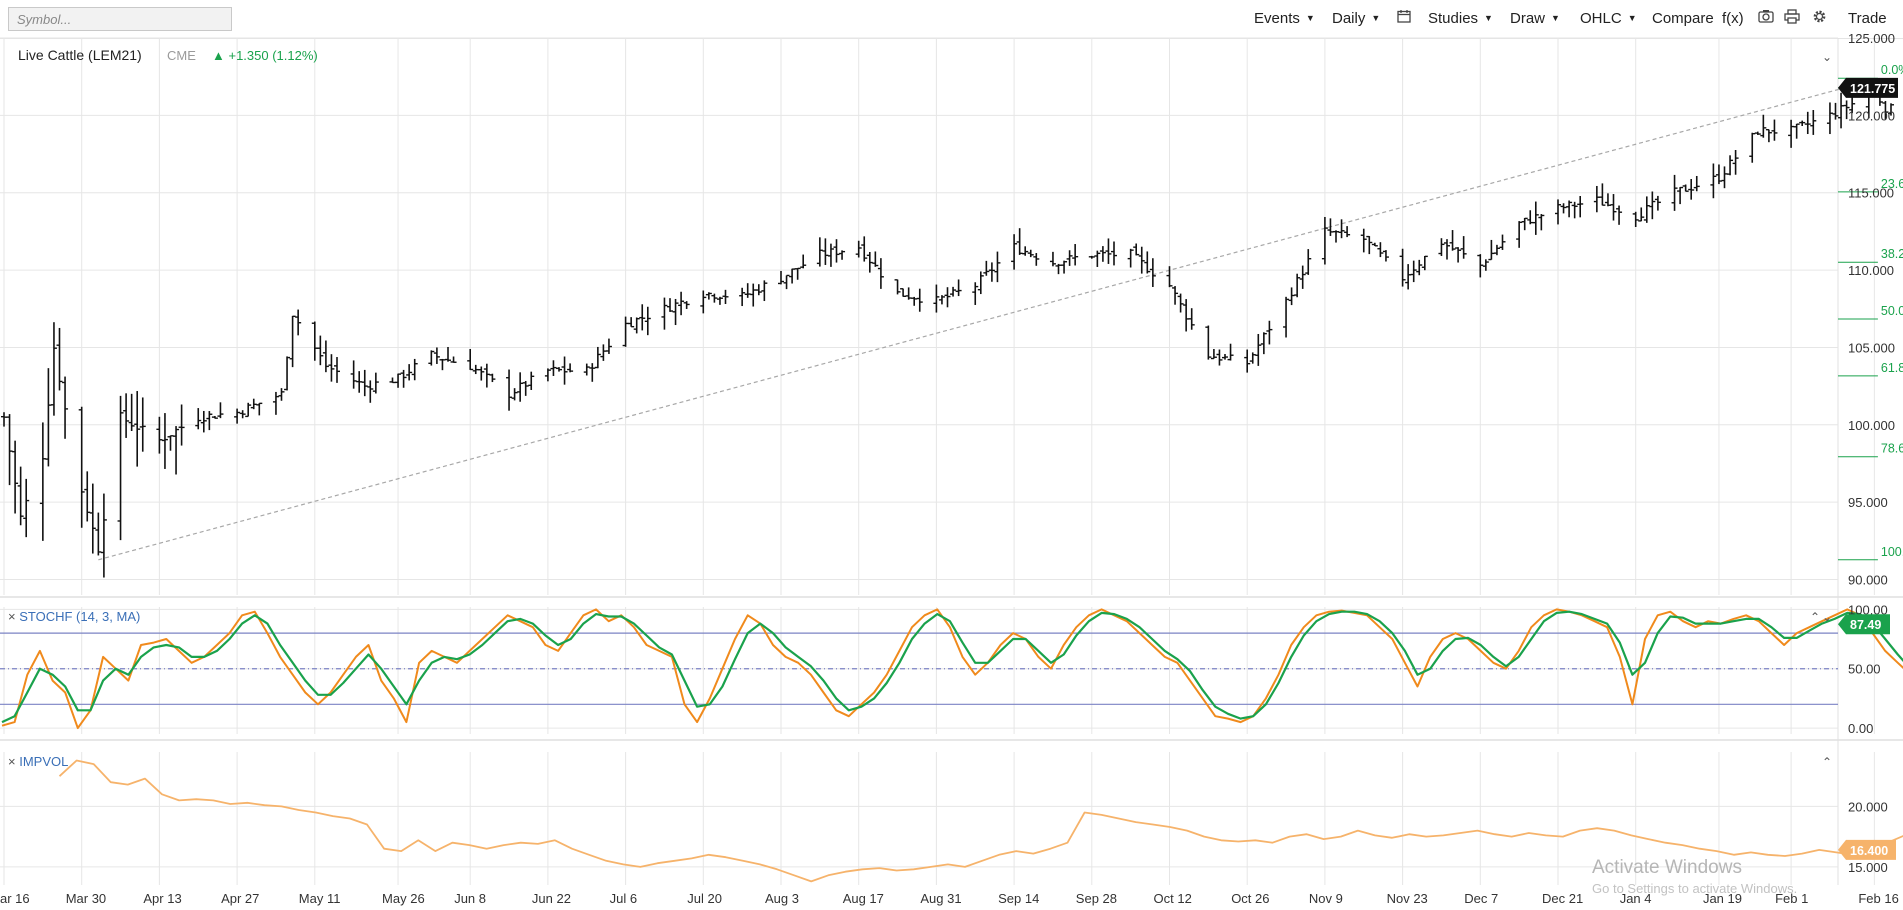 This screenshot has height=910, width=1903. What do you see at coordinates (1868, 609) in the screenshot?
I see `y-tick-label: 100.00` at bounding box center [1868, 609].